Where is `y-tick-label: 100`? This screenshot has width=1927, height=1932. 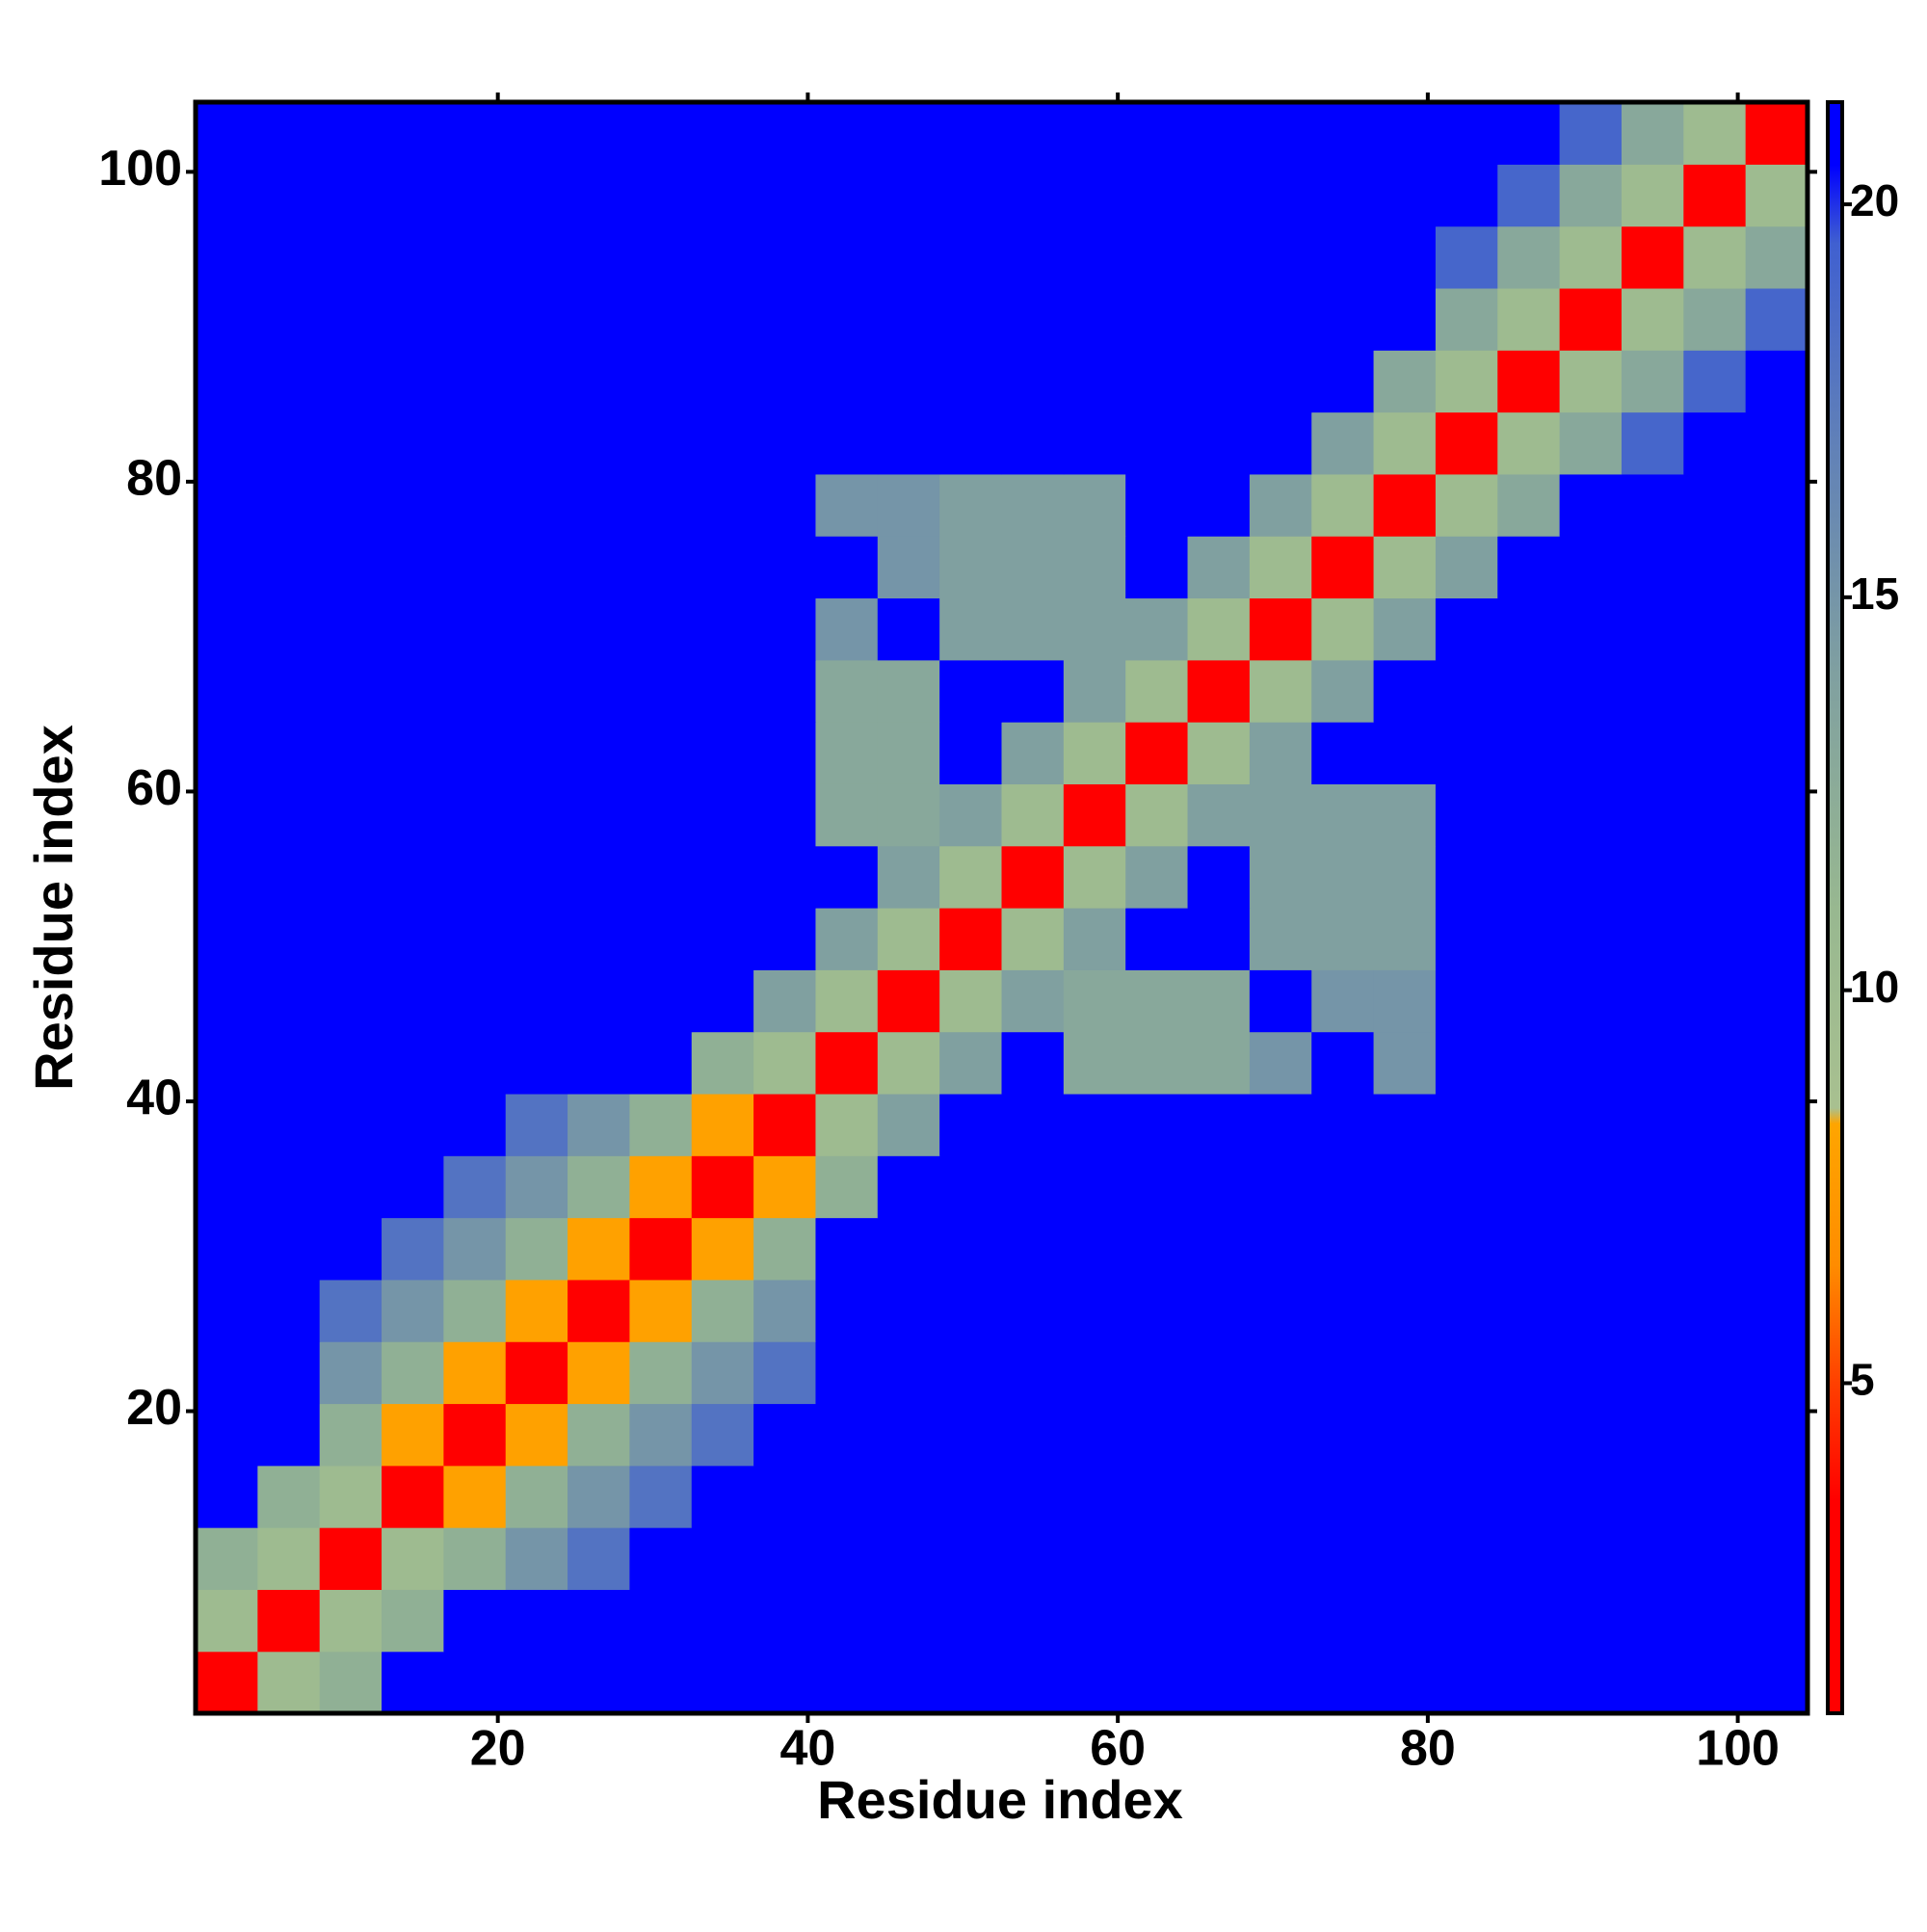
y-tick-label: 100 is located at coordinates (140, 169).